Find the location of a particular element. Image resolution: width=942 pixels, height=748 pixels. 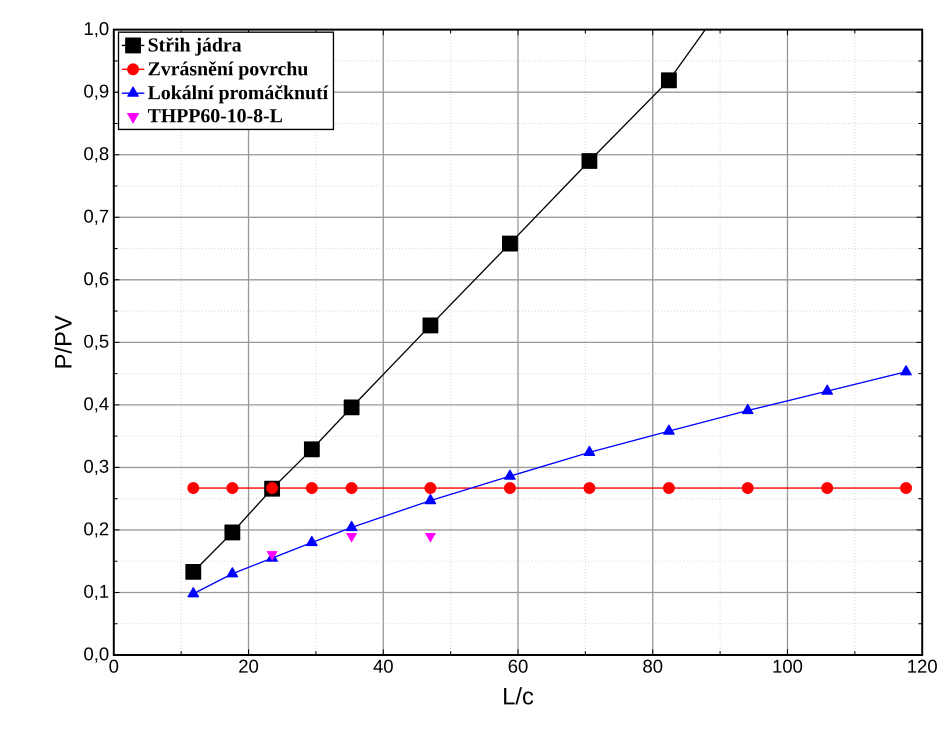

y-tick-label: 0,9 is located at coordinates (96, 92).